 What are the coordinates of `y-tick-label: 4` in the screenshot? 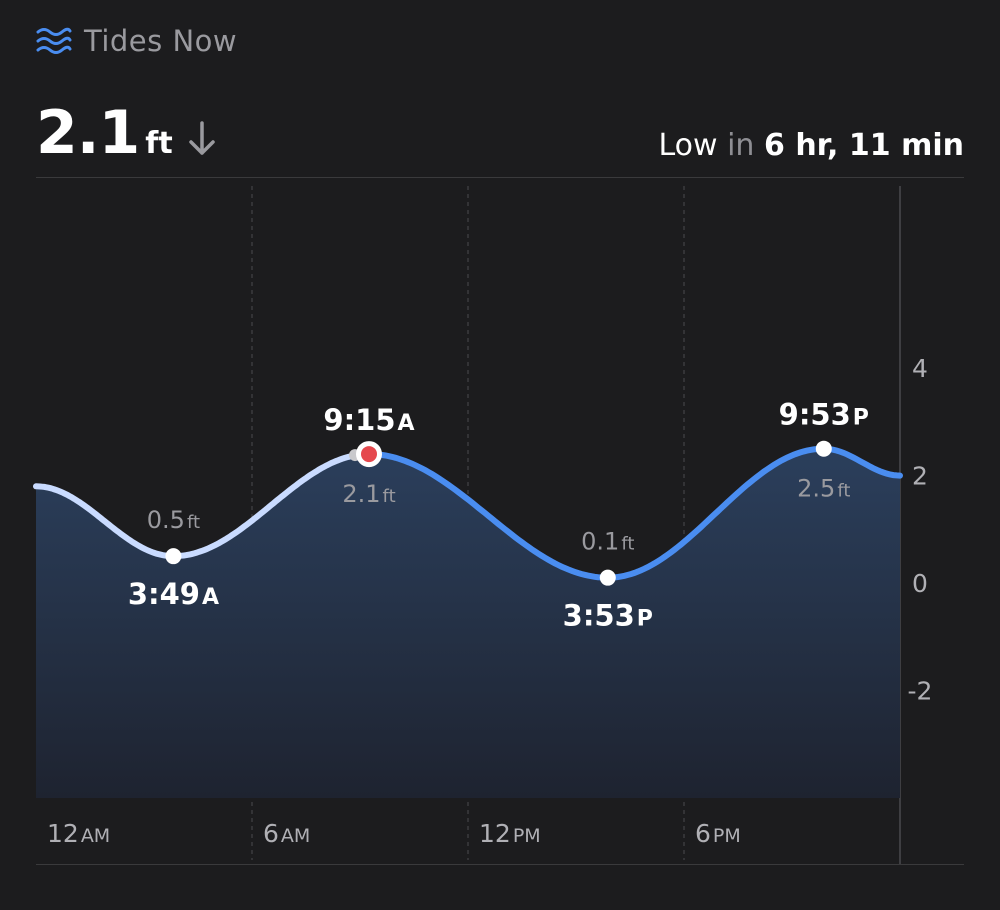 It's located at (920, 368).